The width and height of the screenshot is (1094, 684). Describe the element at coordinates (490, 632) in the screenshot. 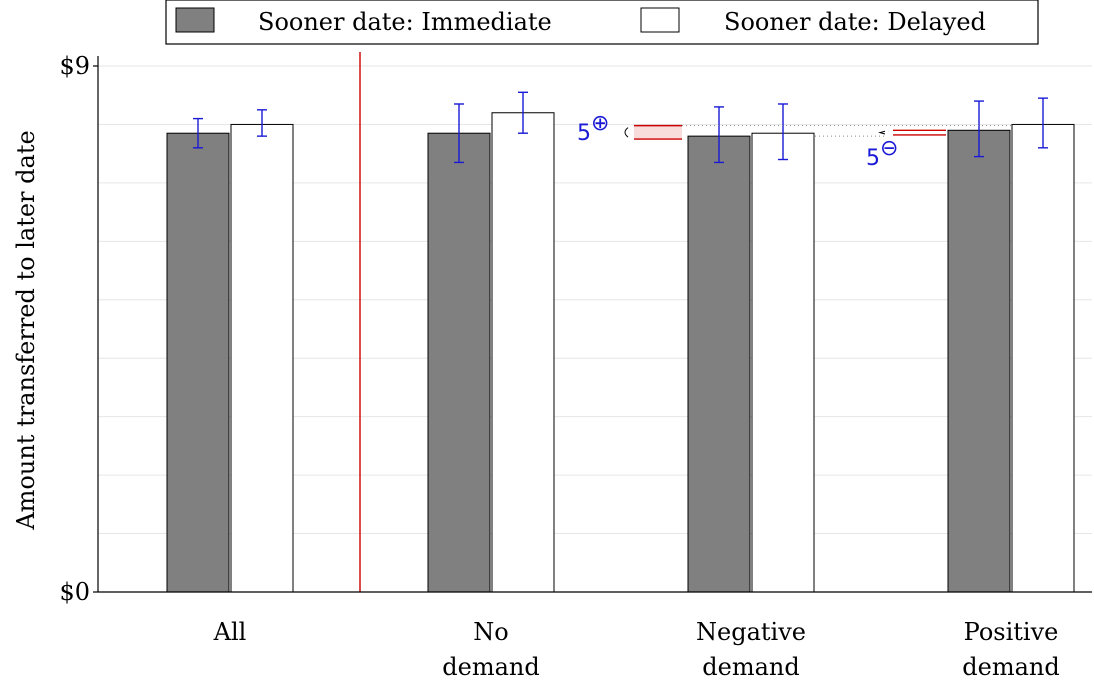

I see `category-label: No` at that location.